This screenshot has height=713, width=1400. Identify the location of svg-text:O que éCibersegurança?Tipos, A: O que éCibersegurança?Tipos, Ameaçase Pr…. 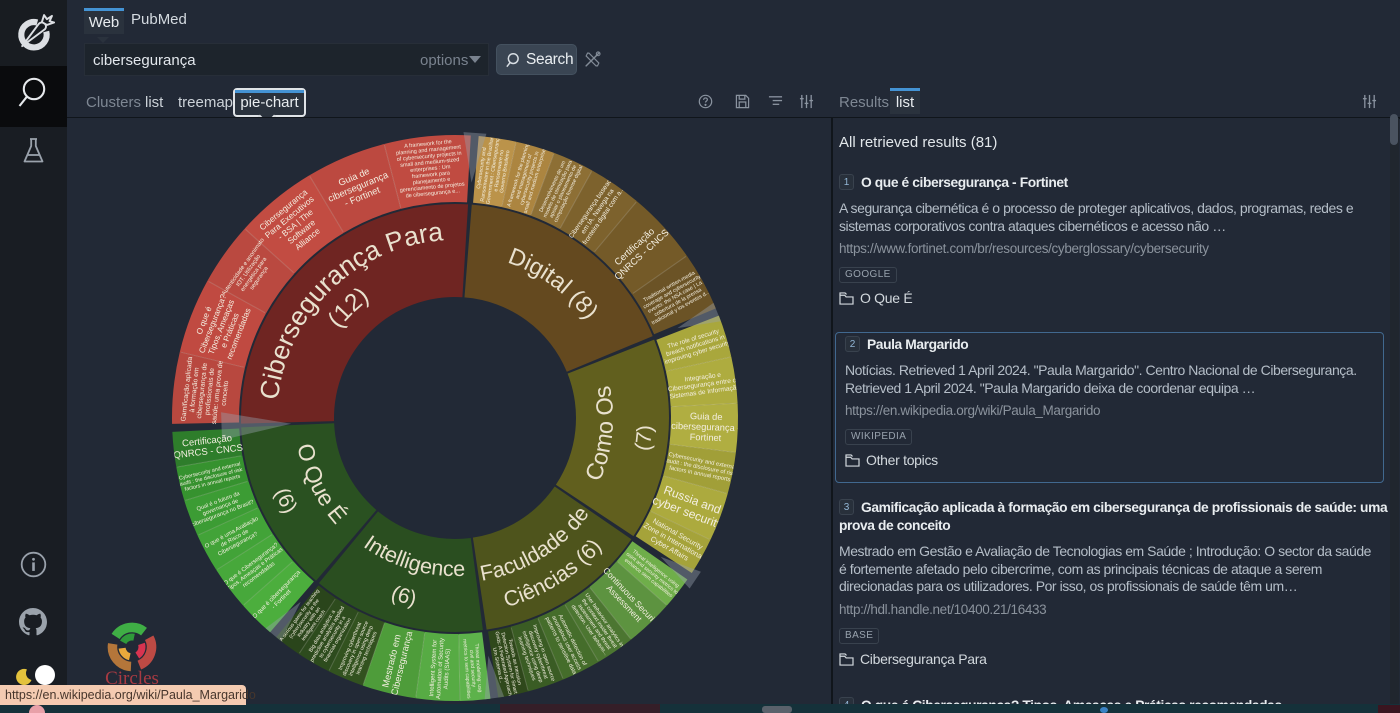
(222, 326).